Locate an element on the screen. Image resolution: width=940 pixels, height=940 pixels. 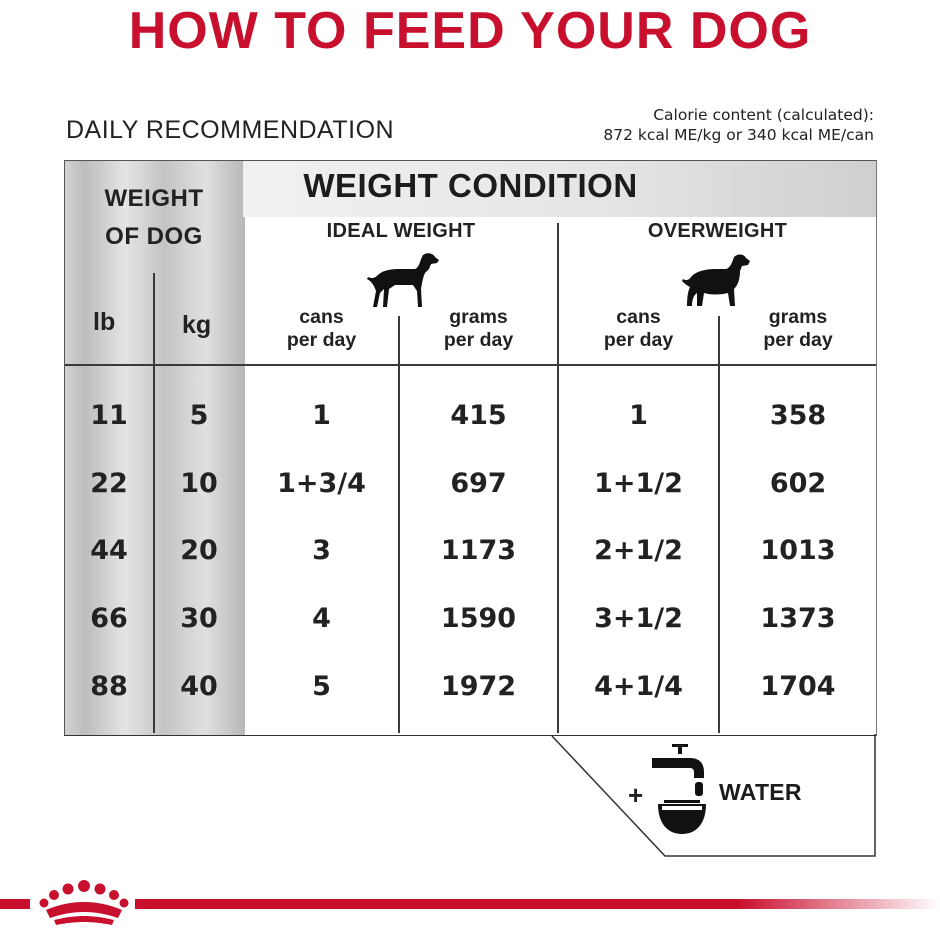
royal-crown-logo is located at coordinates (84, 904).